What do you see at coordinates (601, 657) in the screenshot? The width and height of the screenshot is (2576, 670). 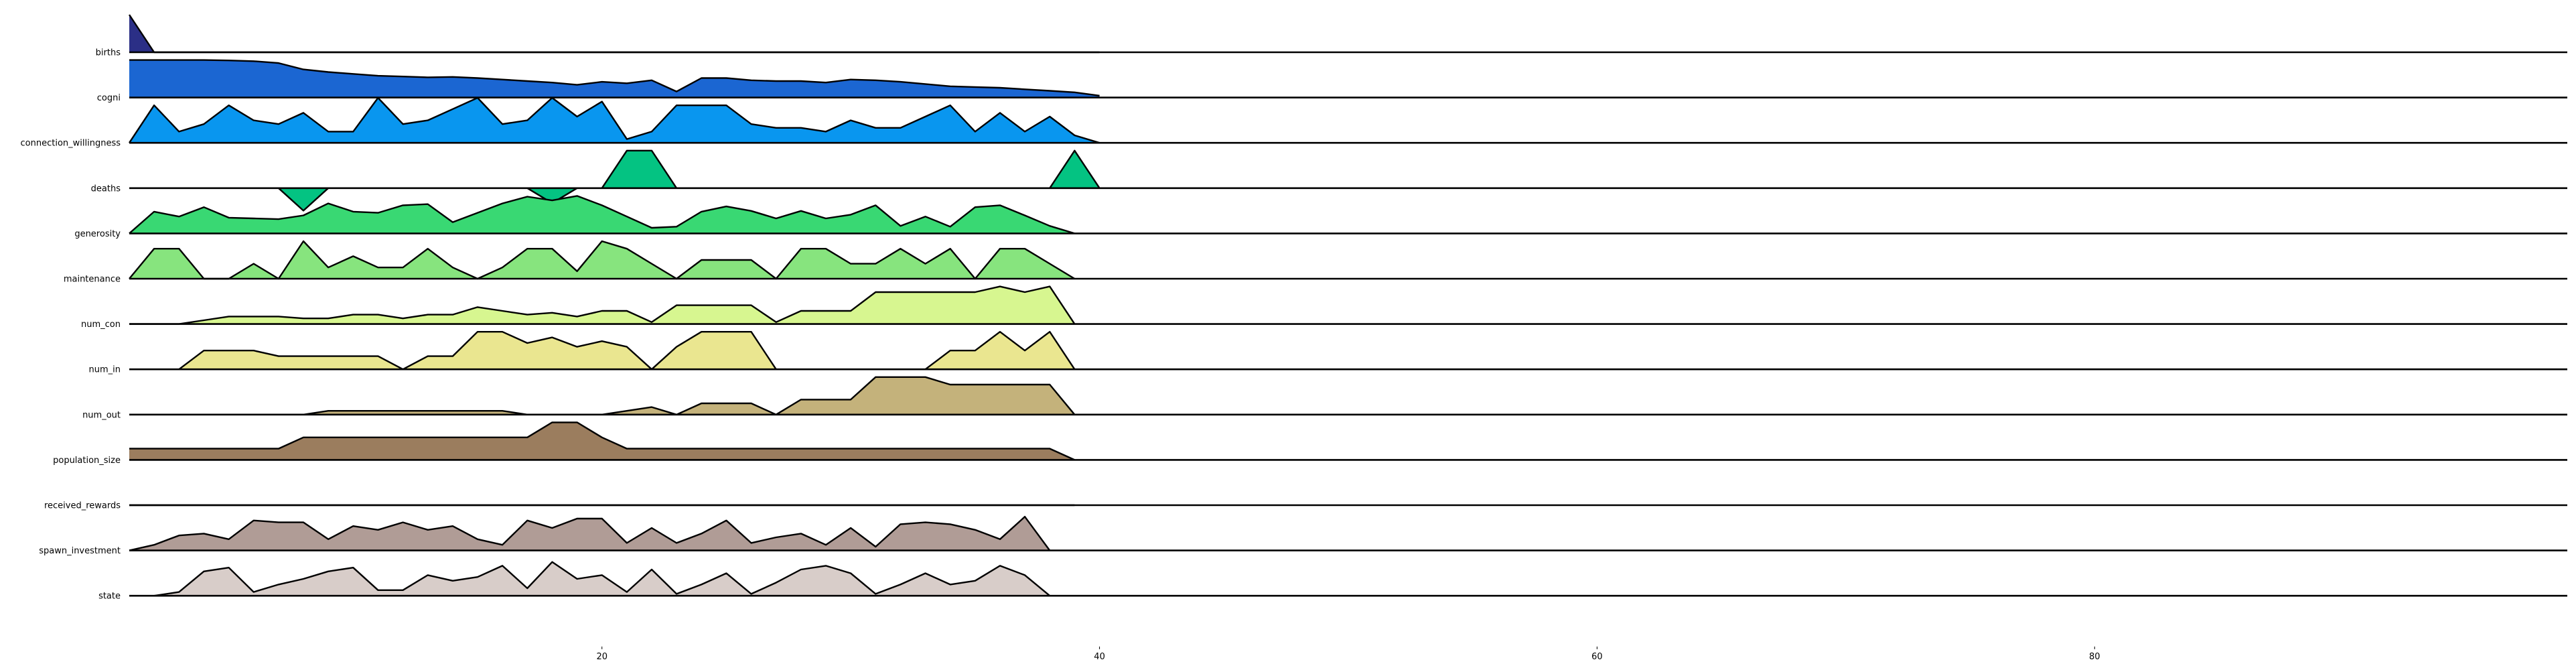 I see `x-tick-label: 20` at bounding box center [601, 657].